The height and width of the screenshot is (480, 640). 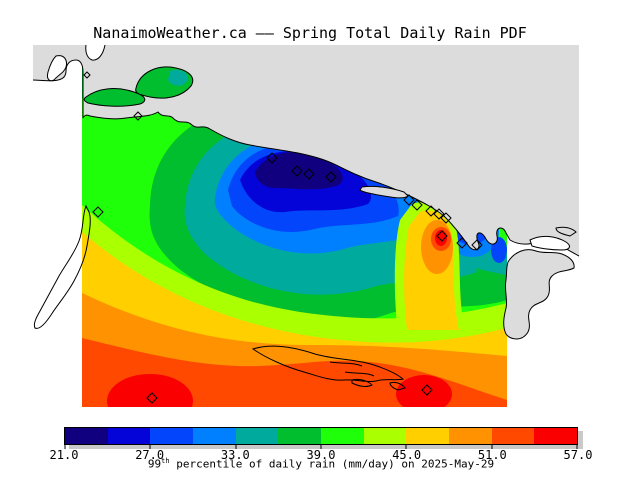 I want to click on contour-red-max-right, so click(x=424, y=391).